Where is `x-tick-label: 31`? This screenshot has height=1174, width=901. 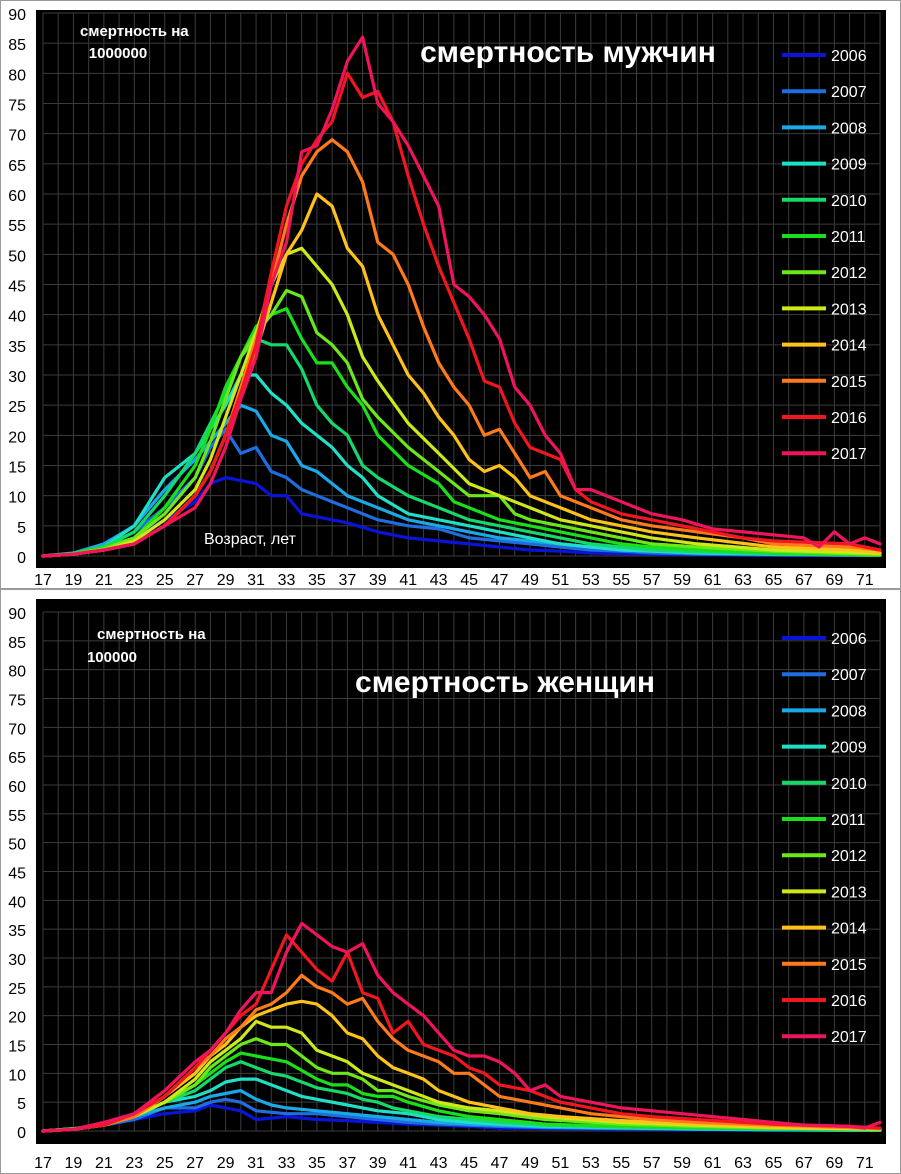 x-tick-label: 31 is located at coordinates (256, 580).